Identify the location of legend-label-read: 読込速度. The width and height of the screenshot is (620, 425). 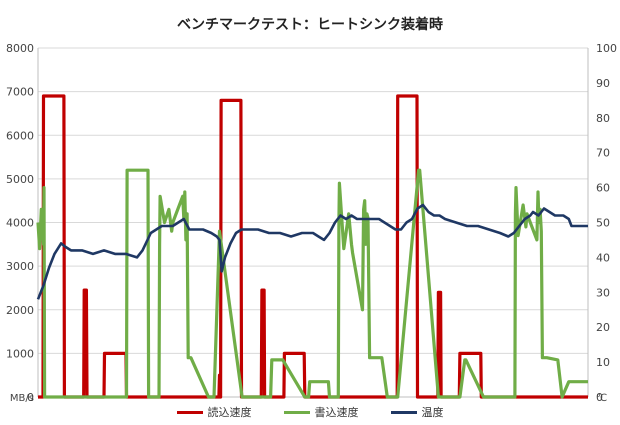
(229, 412).